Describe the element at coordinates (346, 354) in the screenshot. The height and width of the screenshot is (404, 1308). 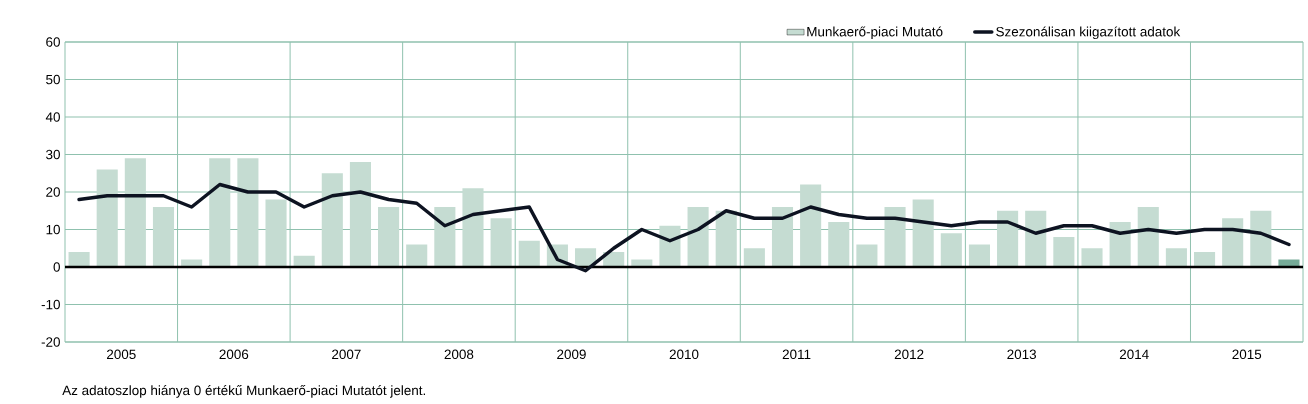
I see `x-tick-label: 2007` at that location.